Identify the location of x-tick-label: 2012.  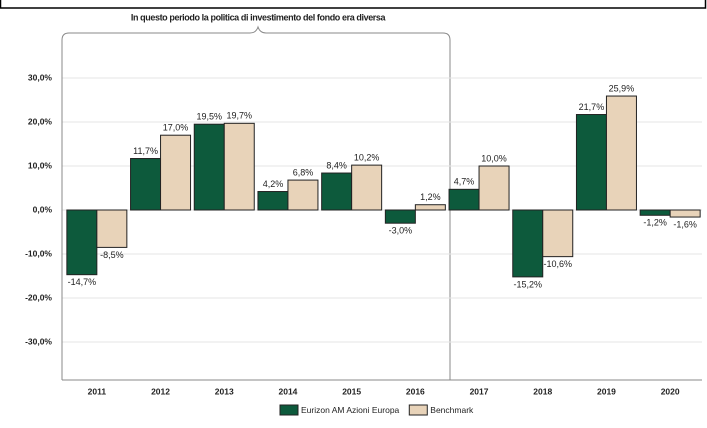
(160, 391).